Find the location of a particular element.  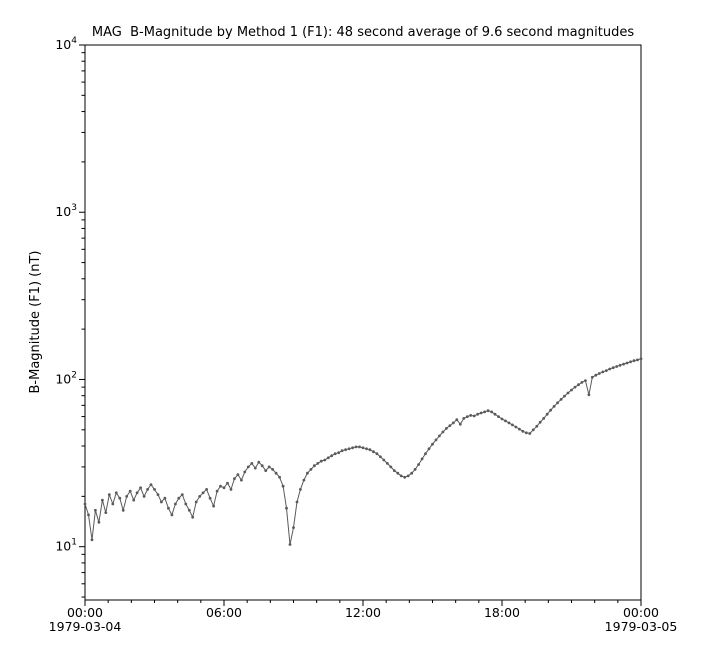

x-axis-date-end: 1979-03-05 is located at coordinates (641, 626).